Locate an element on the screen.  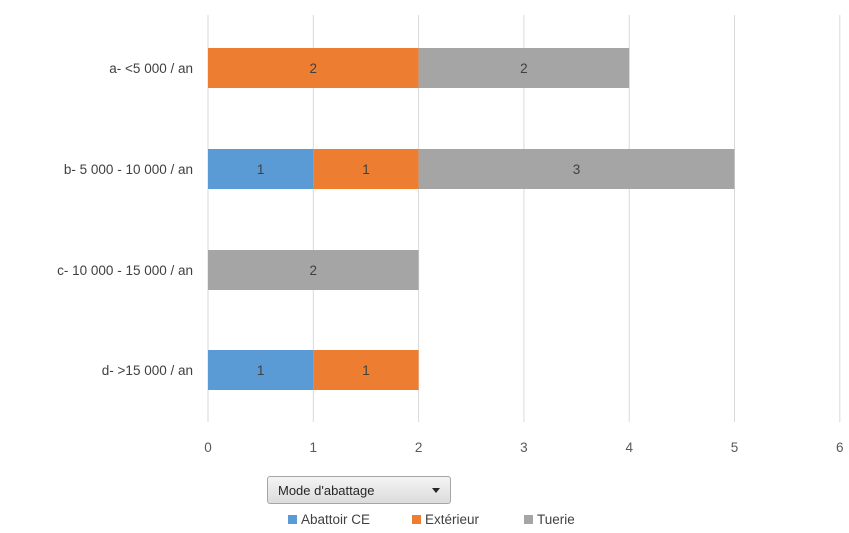
category-label: d- >15 000 / an is located at coordinates (147, 370).